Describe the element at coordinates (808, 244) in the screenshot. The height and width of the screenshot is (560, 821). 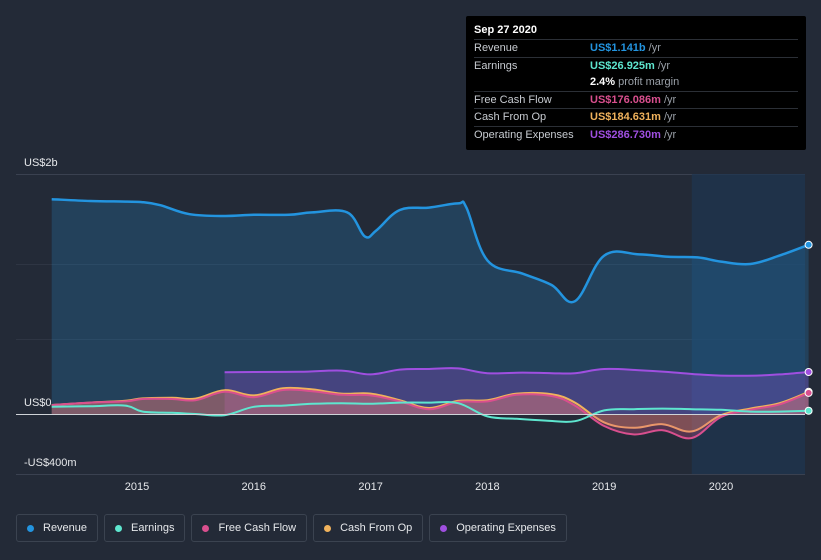
I see `revenue-end-point` at that location.